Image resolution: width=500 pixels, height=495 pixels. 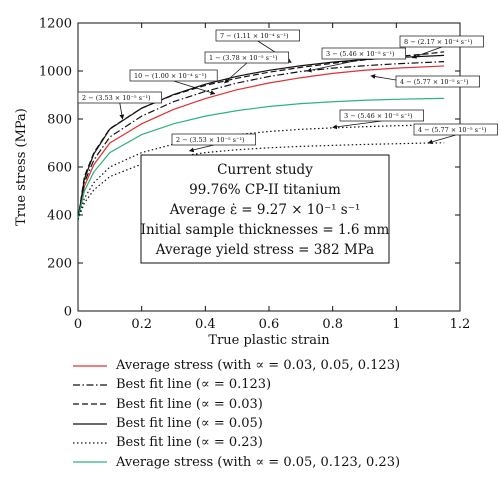 I want to click on annotation-label-1: 8 − (2.17 × 10⁻⁴ s⁻¹), so click(x=438, y=42).